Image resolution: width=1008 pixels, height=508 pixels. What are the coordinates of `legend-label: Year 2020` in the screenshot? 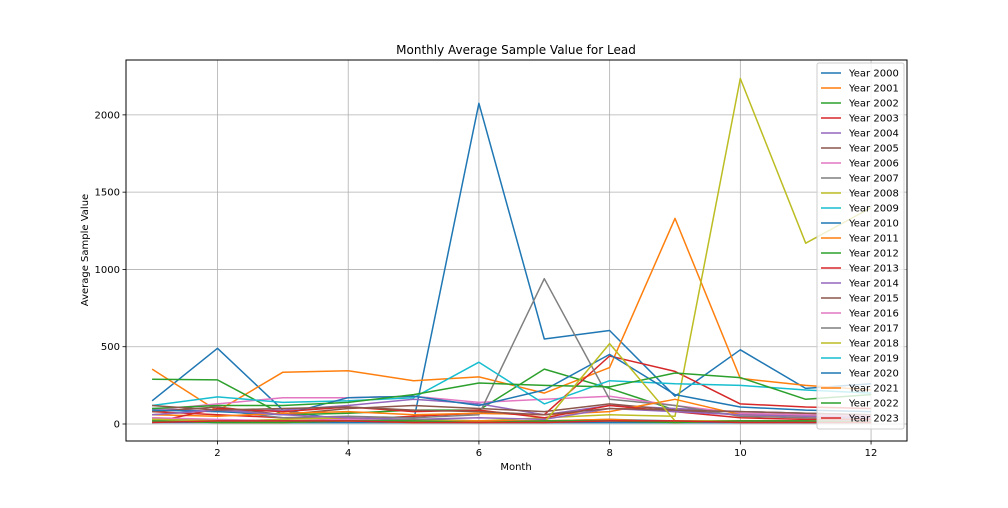 It's located at (873, 374).